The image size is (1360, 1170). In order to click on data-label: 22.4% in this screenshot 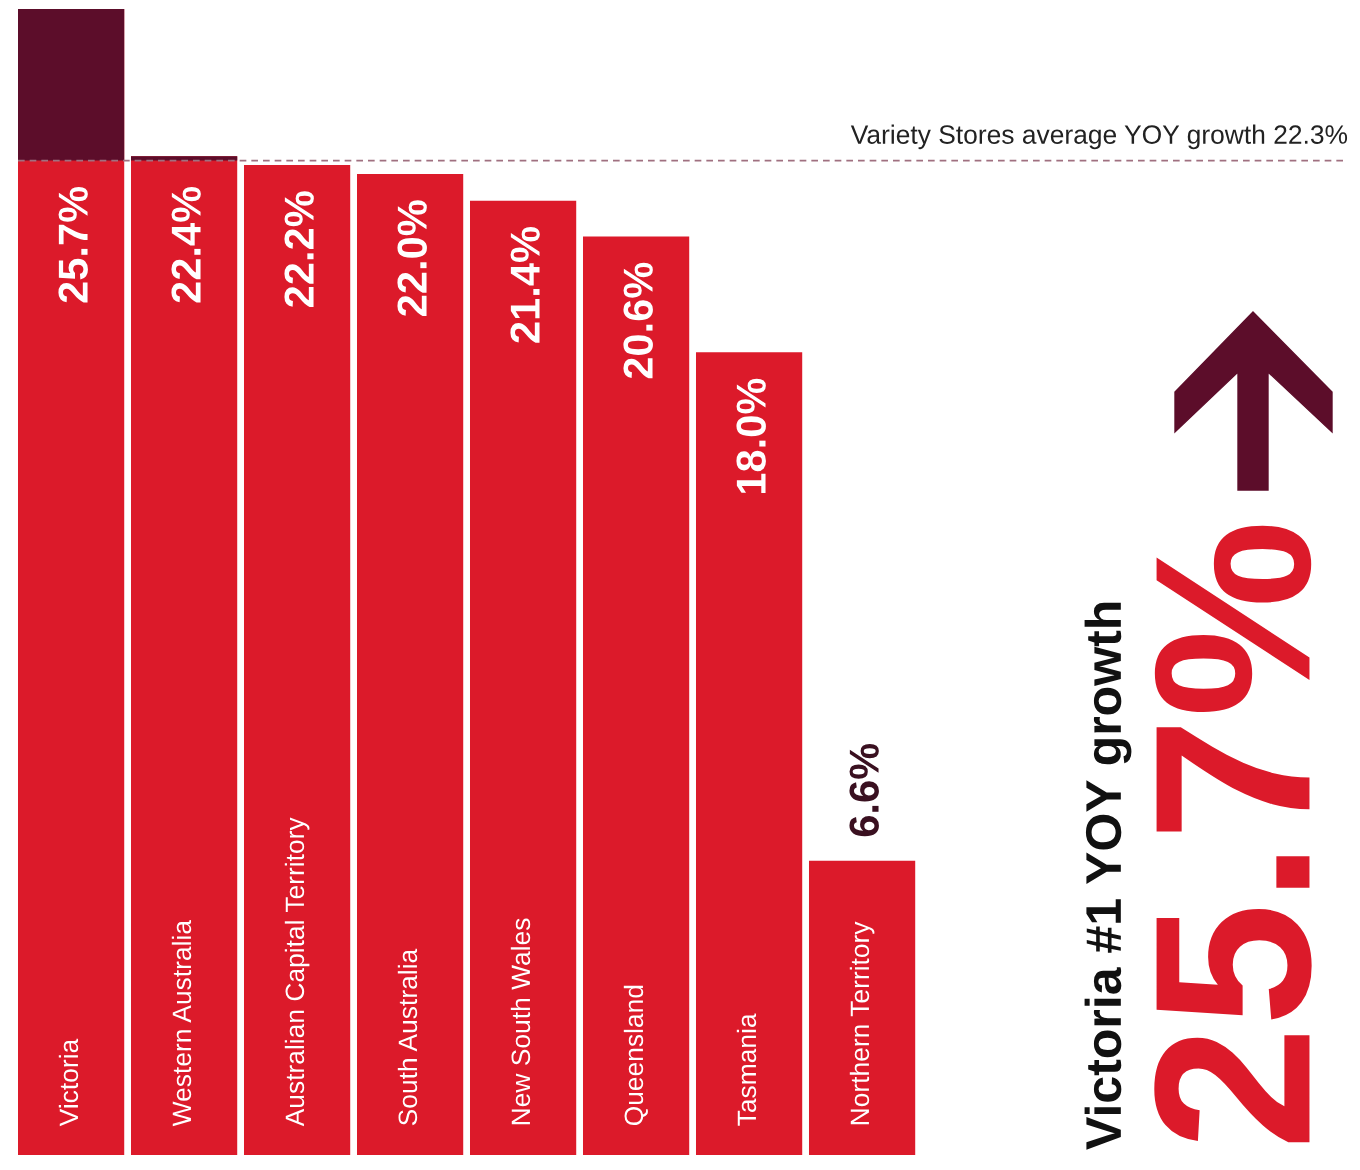, I will do `click(186, 244)`.